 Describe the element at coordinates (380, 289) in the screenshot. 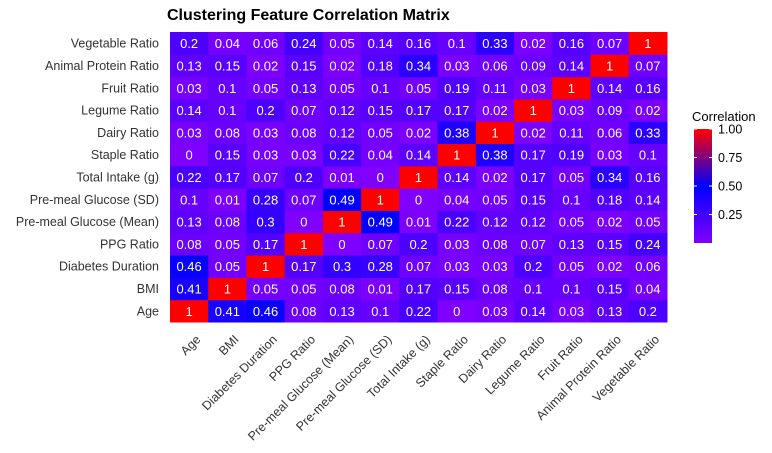

I see `cell-value-label: 0.01` at that location.